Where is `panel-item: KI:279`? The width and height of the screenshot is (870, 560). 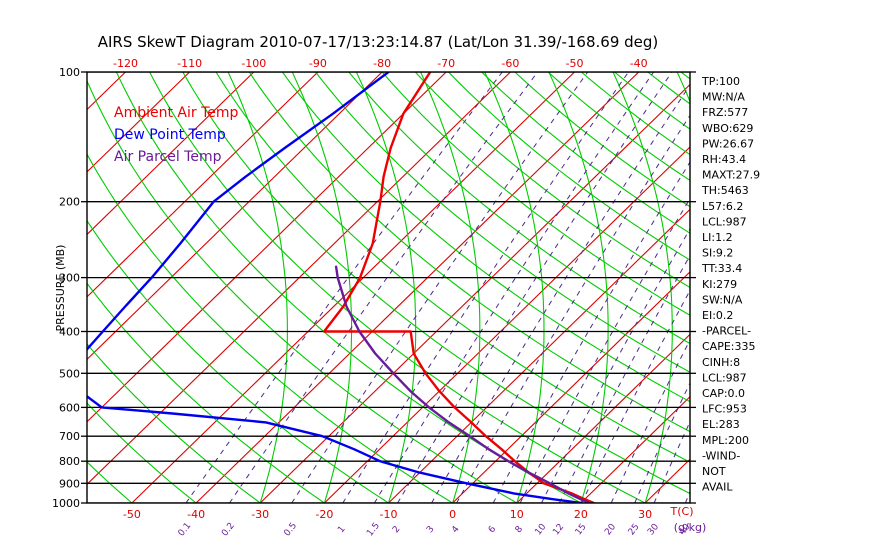
panel-item: KI:279 is located at coordinates (719, 284).